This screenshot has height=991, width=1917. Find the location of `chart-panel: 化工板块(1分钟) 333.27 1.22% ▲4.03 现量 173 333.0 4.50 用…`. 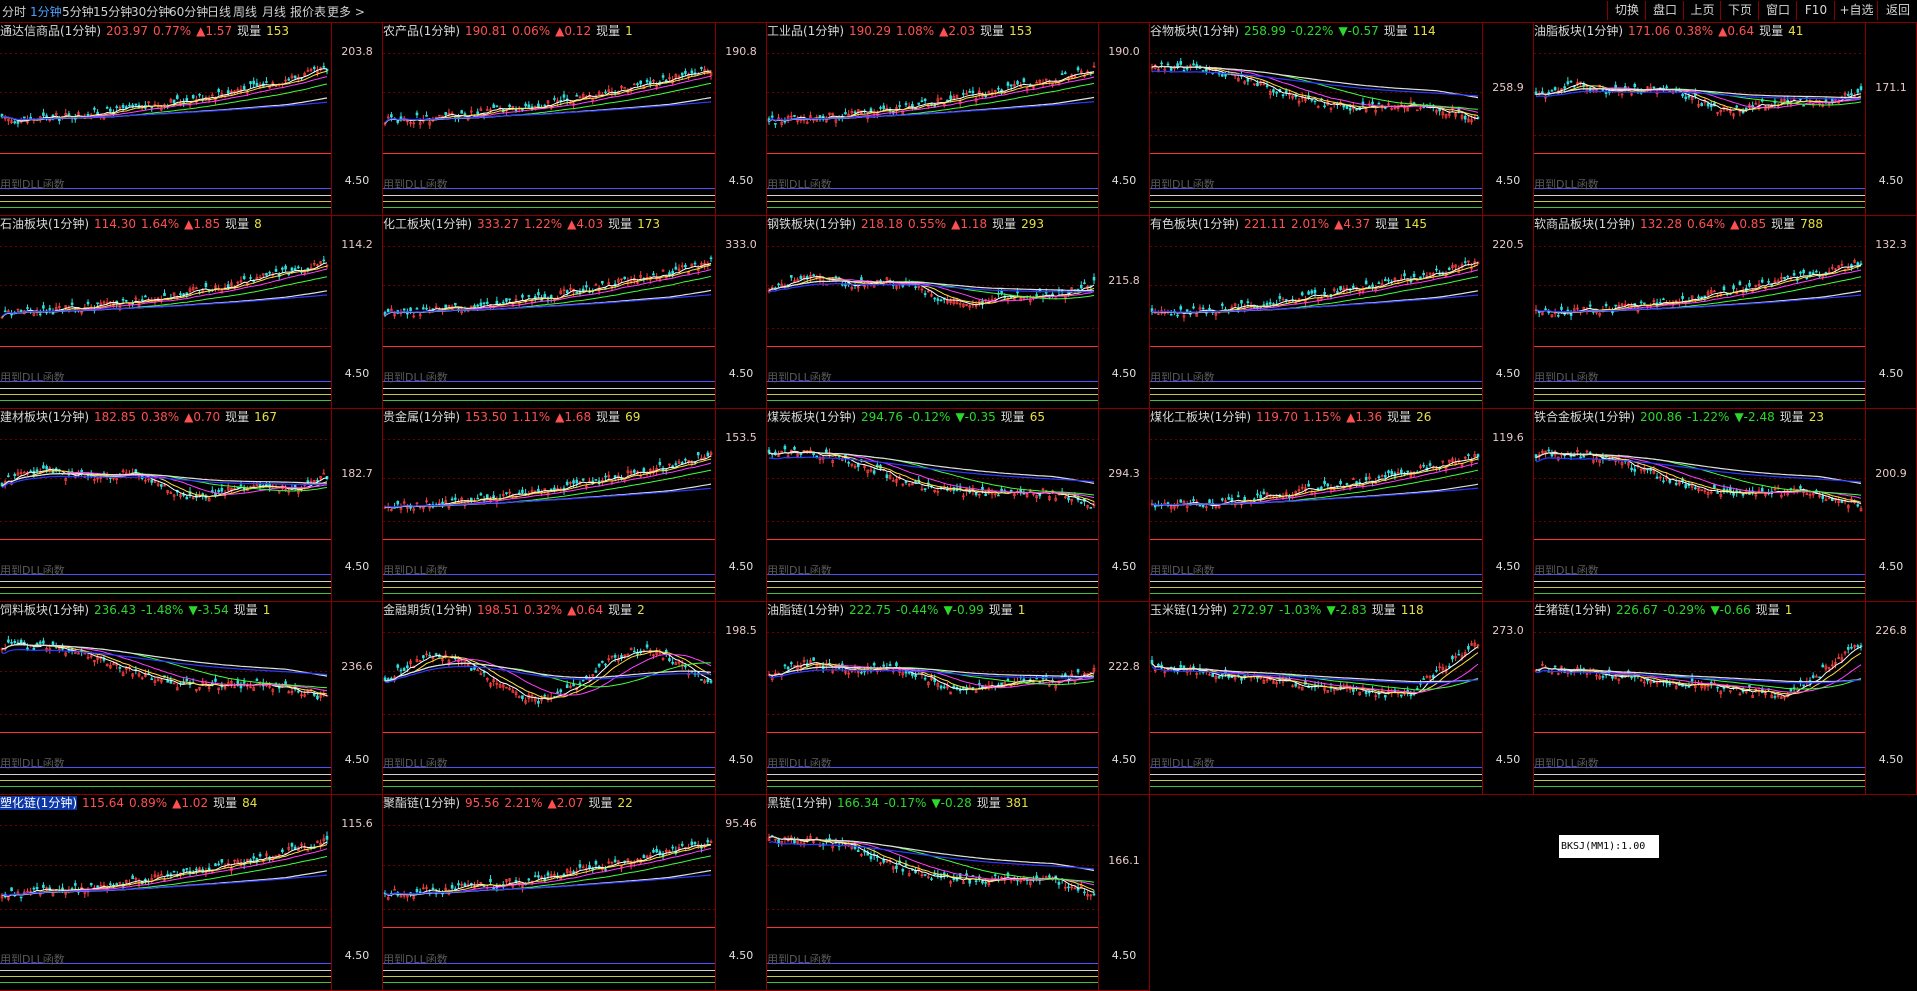

chart-panel: 化工板块(1分钟) 333.27 1.22% ▲4.03 现量 173 333.0 4.50 用… is located at coordinates (575, 312).